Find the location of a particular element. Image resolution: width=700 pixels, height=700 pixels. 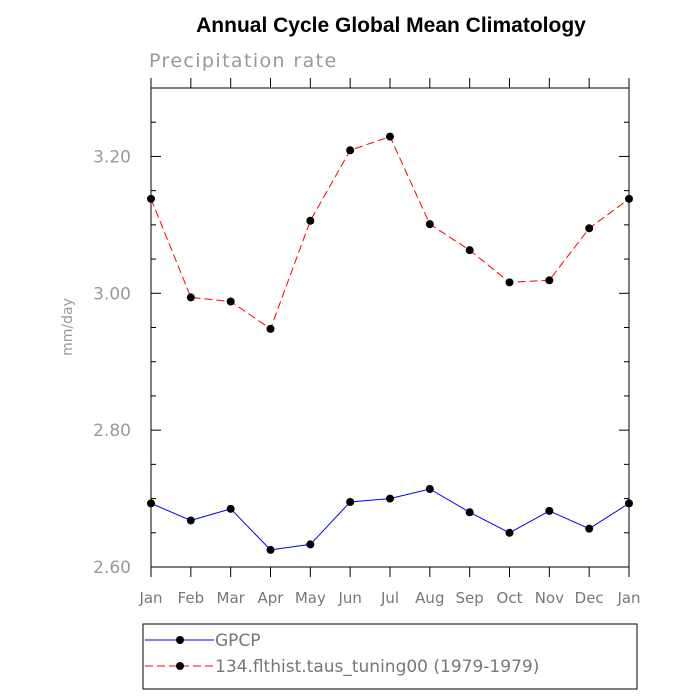

x-tick-label: Mar is located at coordinates (231, 598).